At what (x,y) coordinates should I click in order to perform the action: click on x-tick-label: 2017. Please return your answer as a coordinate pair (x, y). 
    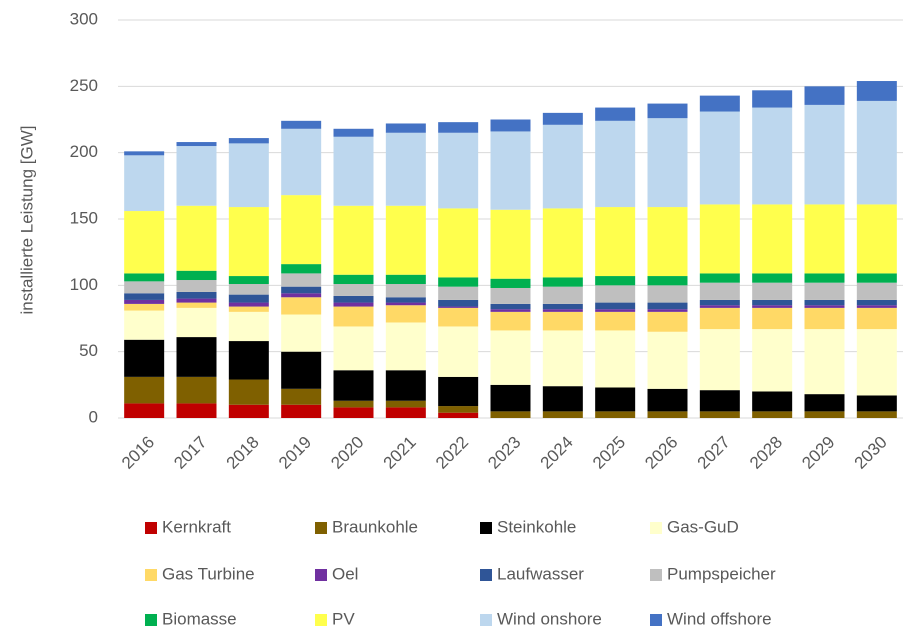
    Looking at the image, I should click on (190, 453).